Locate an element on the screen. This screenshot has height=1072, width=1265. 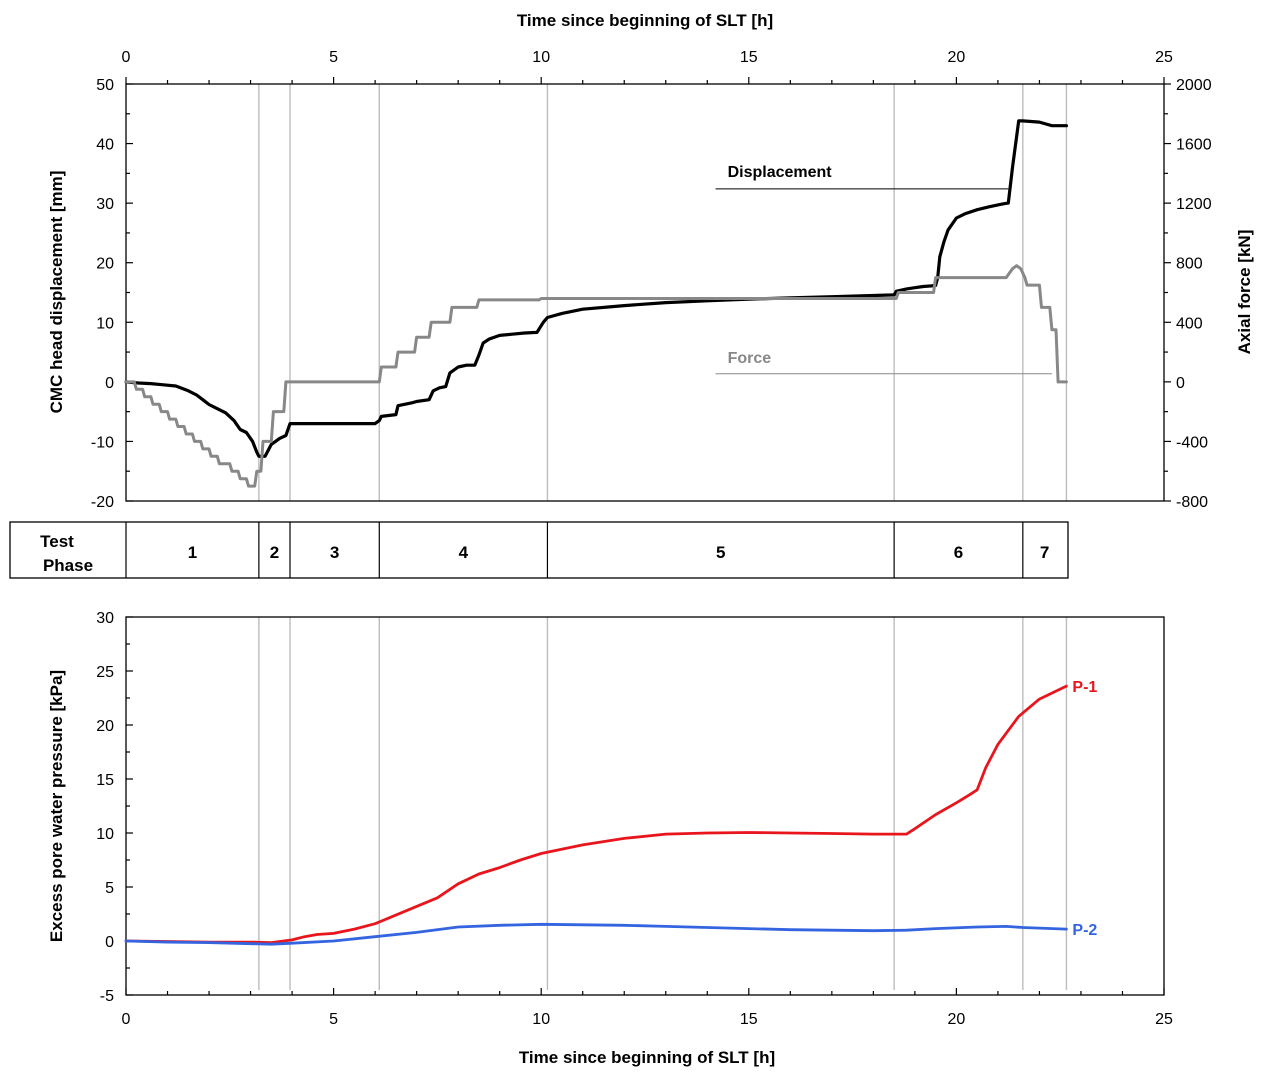
phase-cell-2: 2 is located at coordinates (274, 552).